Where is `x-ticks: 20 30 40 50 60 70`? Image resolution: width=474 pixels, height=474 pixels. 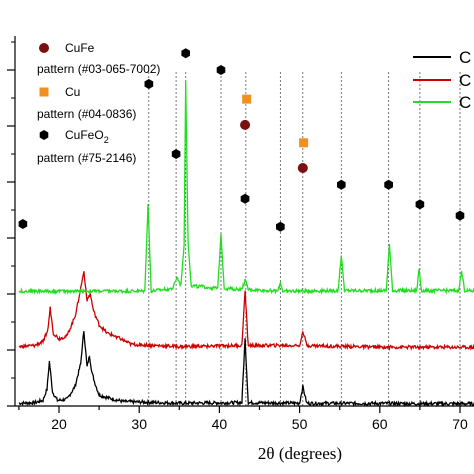
x-ticks: 20 30 40 50 60 70 is located at coordinates (243, 419).